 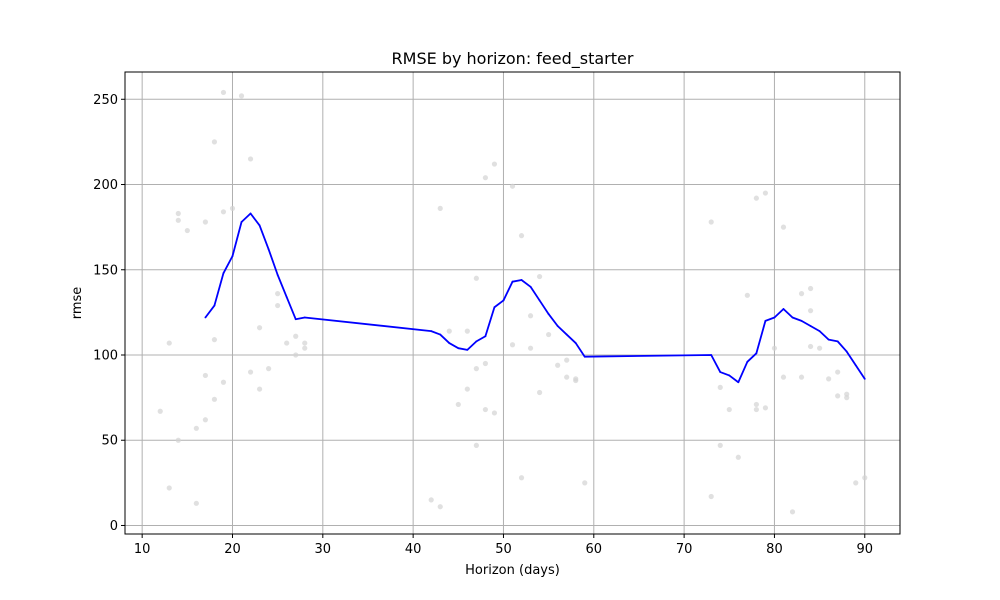 What do you see at coordinates (232, 549) in the screenshot?
I see `x-tick-label: 20` at bounding box center [232, 549].